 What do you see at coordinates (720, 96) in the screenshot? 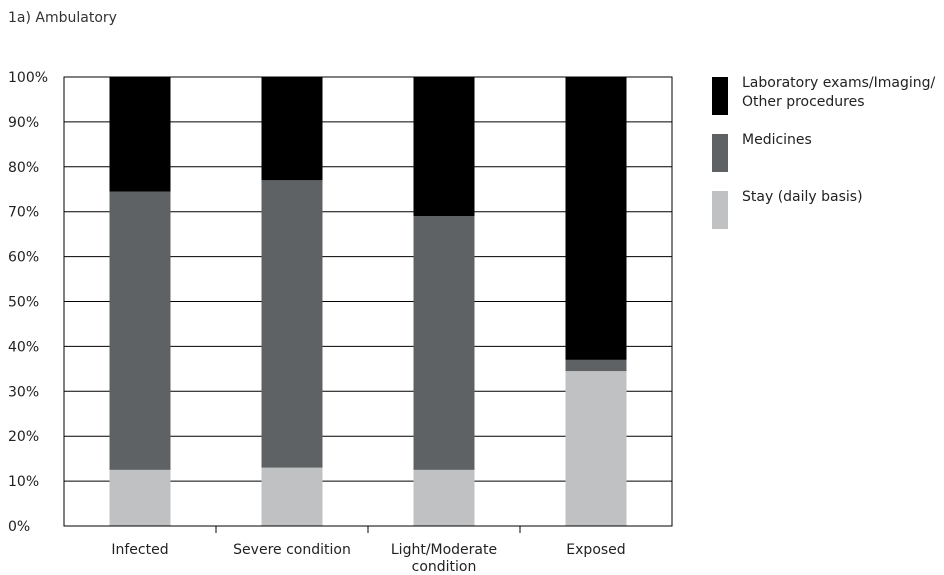
I see `legend-swatch-laboratory` at bounding box center [720, 96].